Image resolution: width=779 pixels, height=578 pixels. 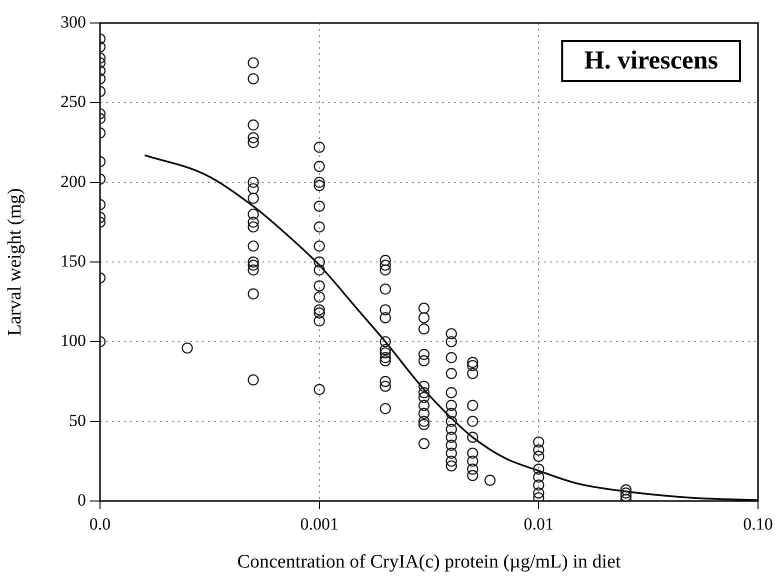 I want to click on y-tick-label: 50, so click(x=77, y=420).